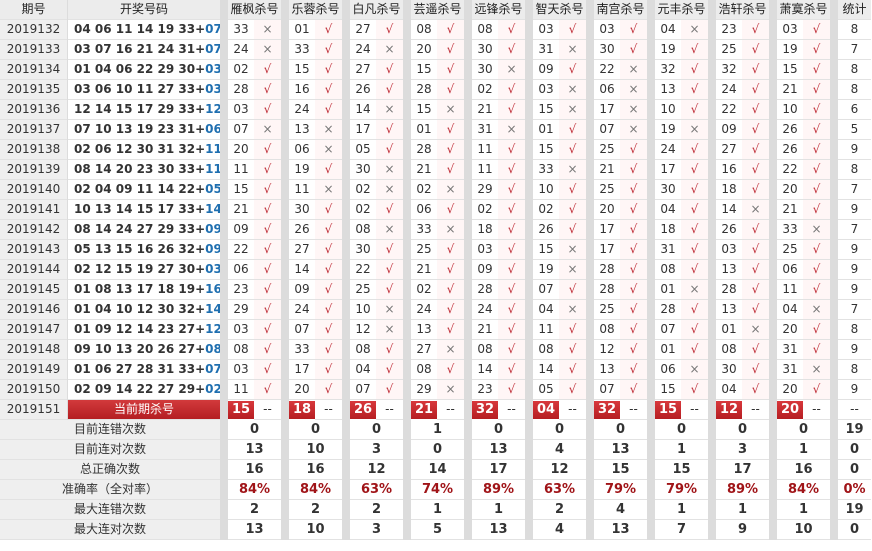  What do you see at coordinates (144, 230) in the screenshot?
I see `draw-numbers: 08 14 24 27 29 33+09` at bounding box center [144, 230].